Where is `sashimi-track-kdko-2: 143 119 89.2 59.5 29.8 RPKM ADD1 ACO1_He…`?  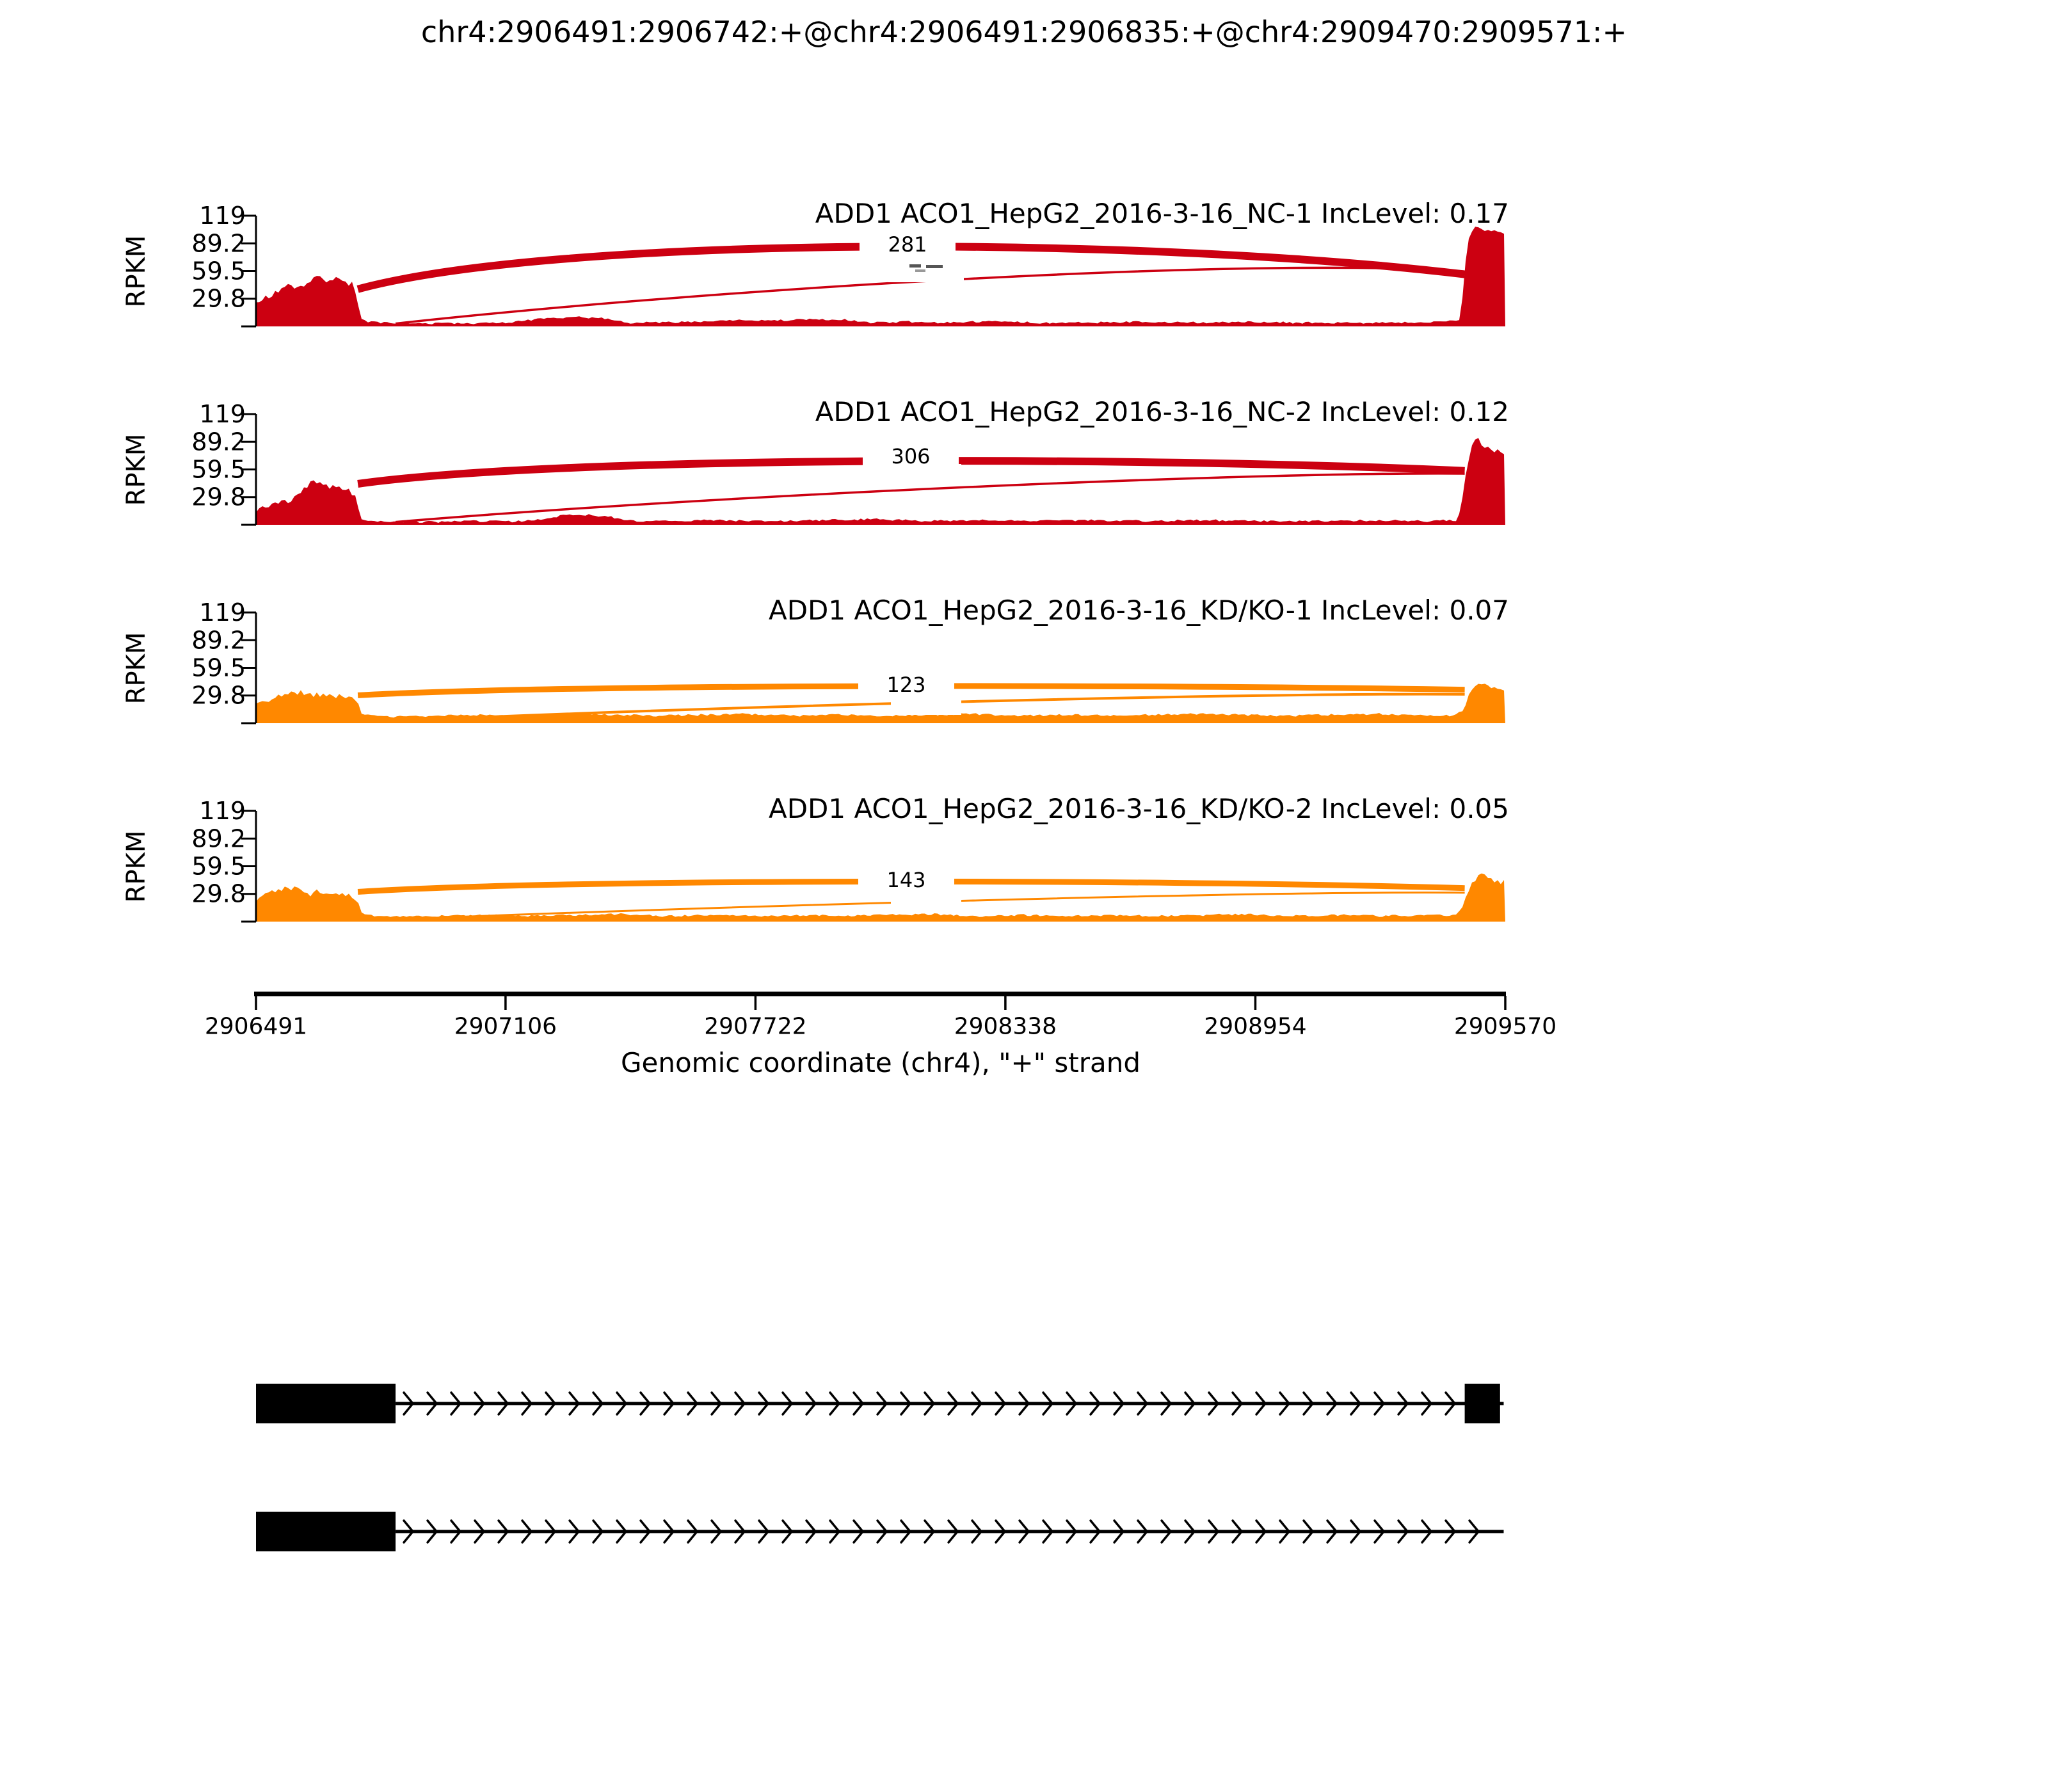
sashimi-track-kdko-2: 143 119 89.2 59.5 29.8 RPKM ADD1 ACO1_He… is located at coordinates (815, 858).